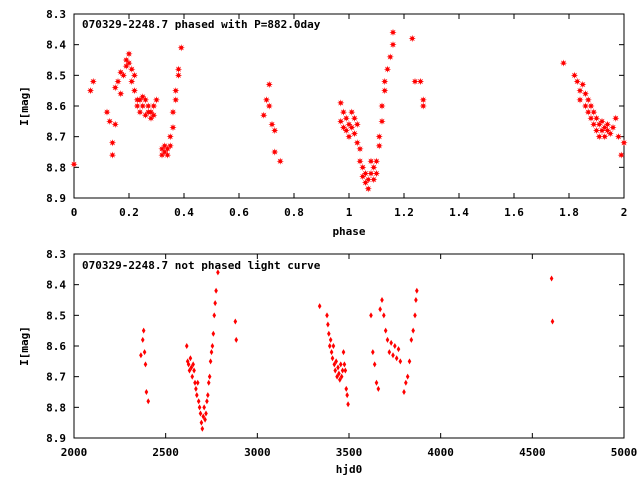 Image resolution: width=640 pixels, height=480 pixels. What do you see at coordinates (294, 212) in the screenshot?
I see `x-tick-label: 0.8` at bounding box center [294, 212].